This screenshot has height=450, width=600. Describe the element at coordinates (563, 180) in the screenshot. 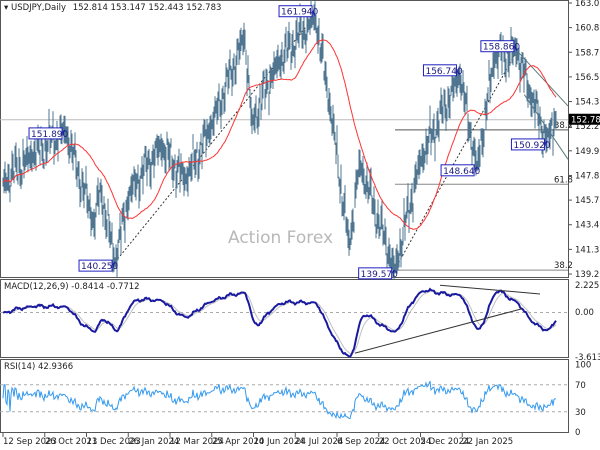

I see `fib-level-label: 61.8` at that location.